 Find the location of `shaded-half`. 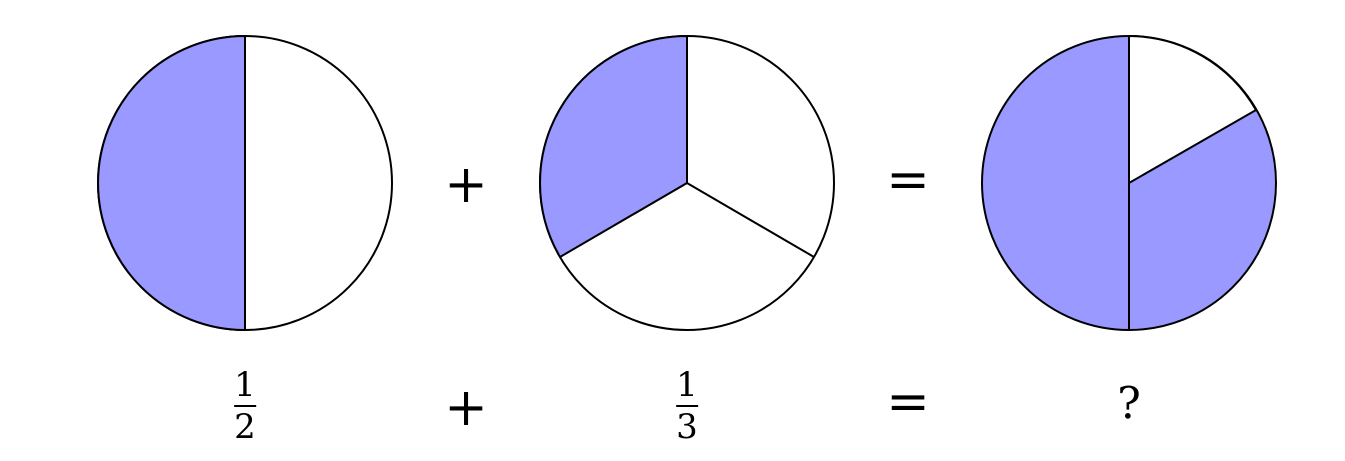

shaded-half is located at coordinates (171, 183).